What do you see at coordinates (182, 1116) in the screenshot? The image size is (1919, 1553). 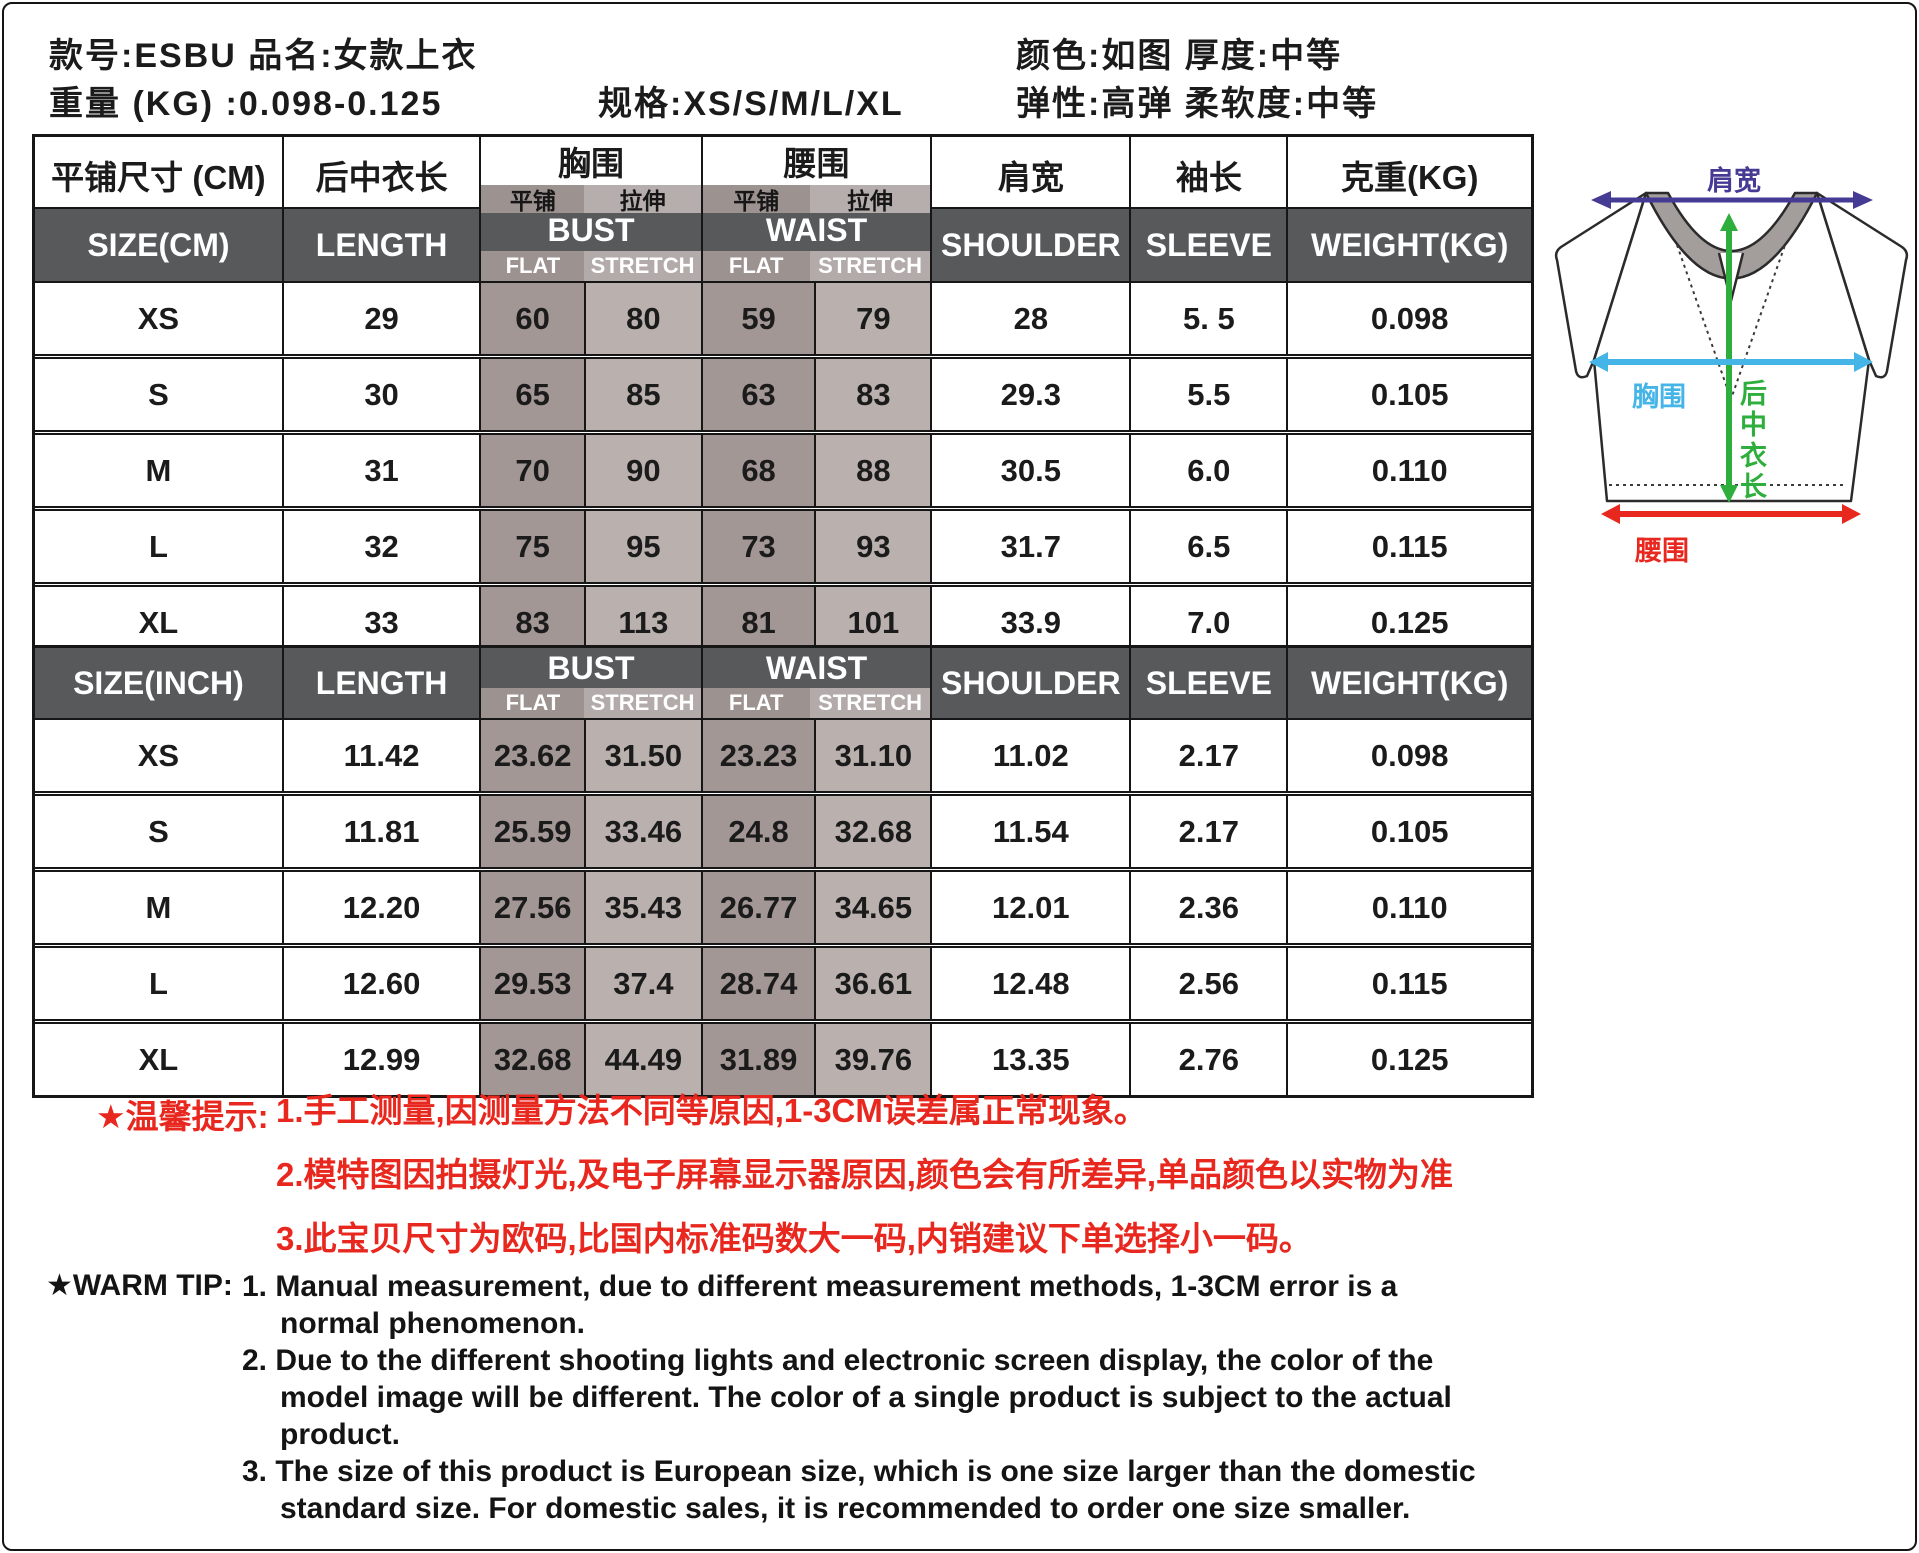 I see `warm-tip-cn-label: ★温馨提示:` at bounding box center [182, 1116].